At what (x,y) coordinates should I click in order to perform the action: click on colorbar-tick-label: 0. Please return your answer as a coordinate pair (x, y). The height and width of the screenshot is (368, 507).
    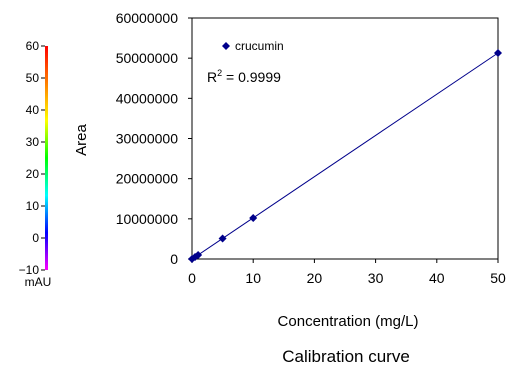
    Looking at the image, I should click on (35, 238).